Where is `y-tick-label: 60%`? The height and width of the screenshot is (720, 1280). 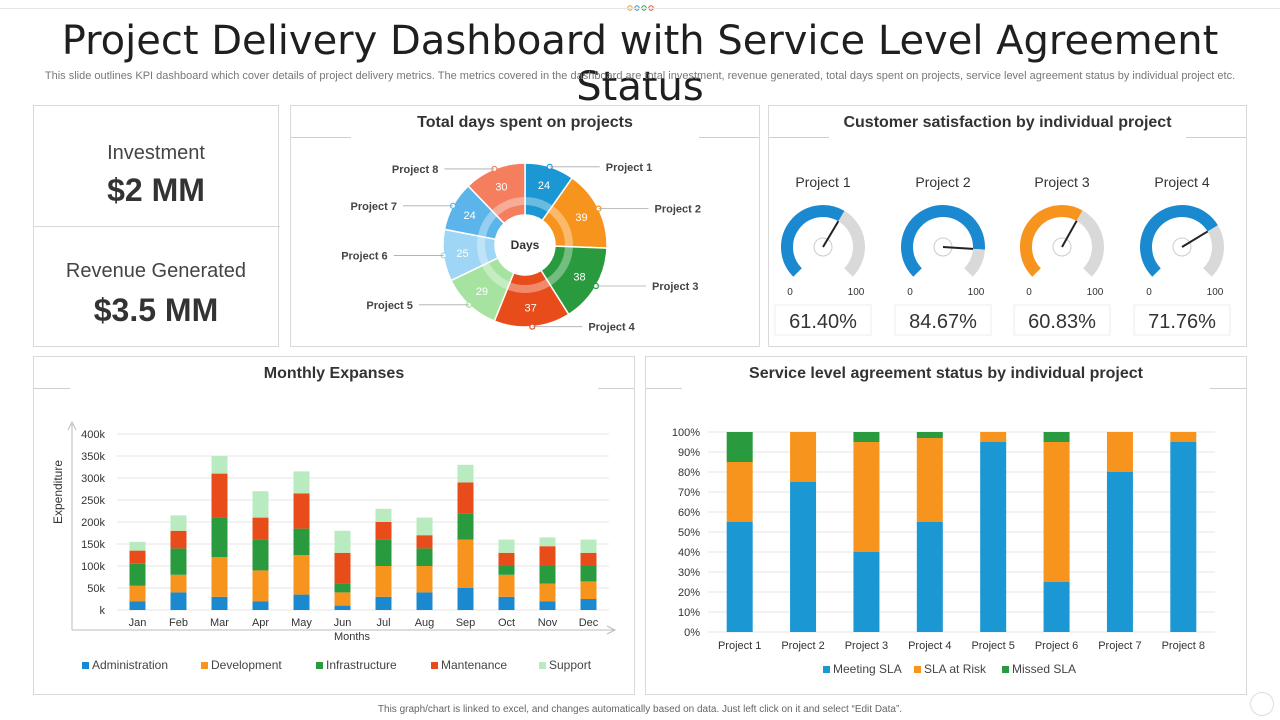
y-tick-label: 60% is located at coordinates (689, 513).